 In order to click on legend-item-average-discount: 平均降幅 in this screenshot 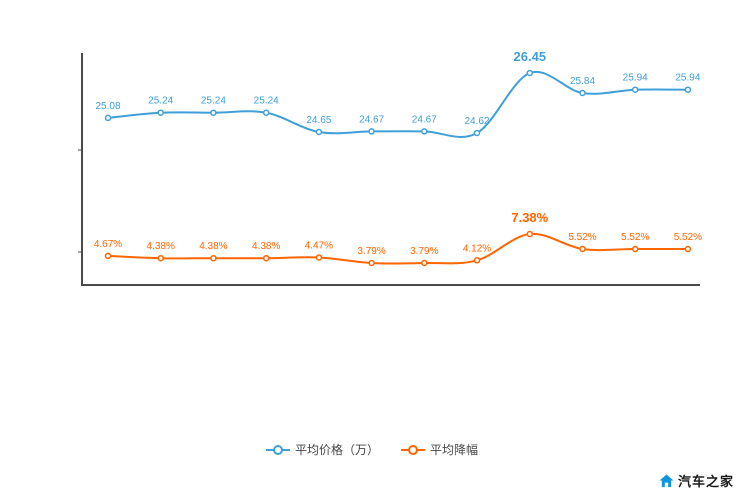, I will do `click(439, 449)`.